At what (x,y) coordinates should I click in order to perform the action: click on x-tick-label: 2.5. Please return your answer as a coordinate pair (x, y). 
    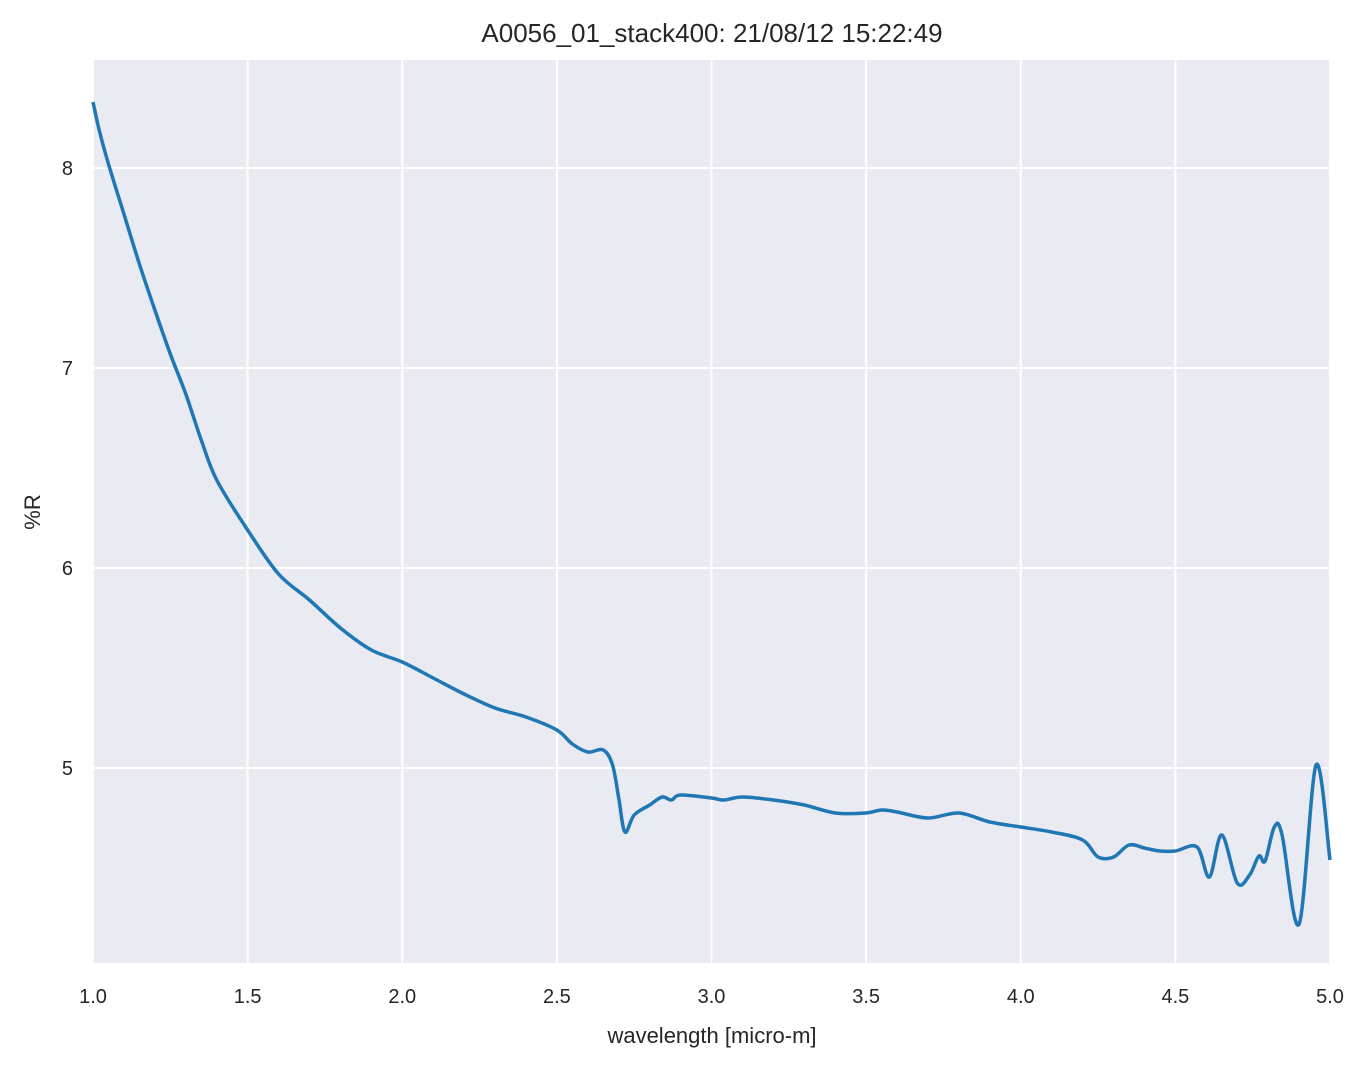
    Looking at the image, I should click on (557, 997).